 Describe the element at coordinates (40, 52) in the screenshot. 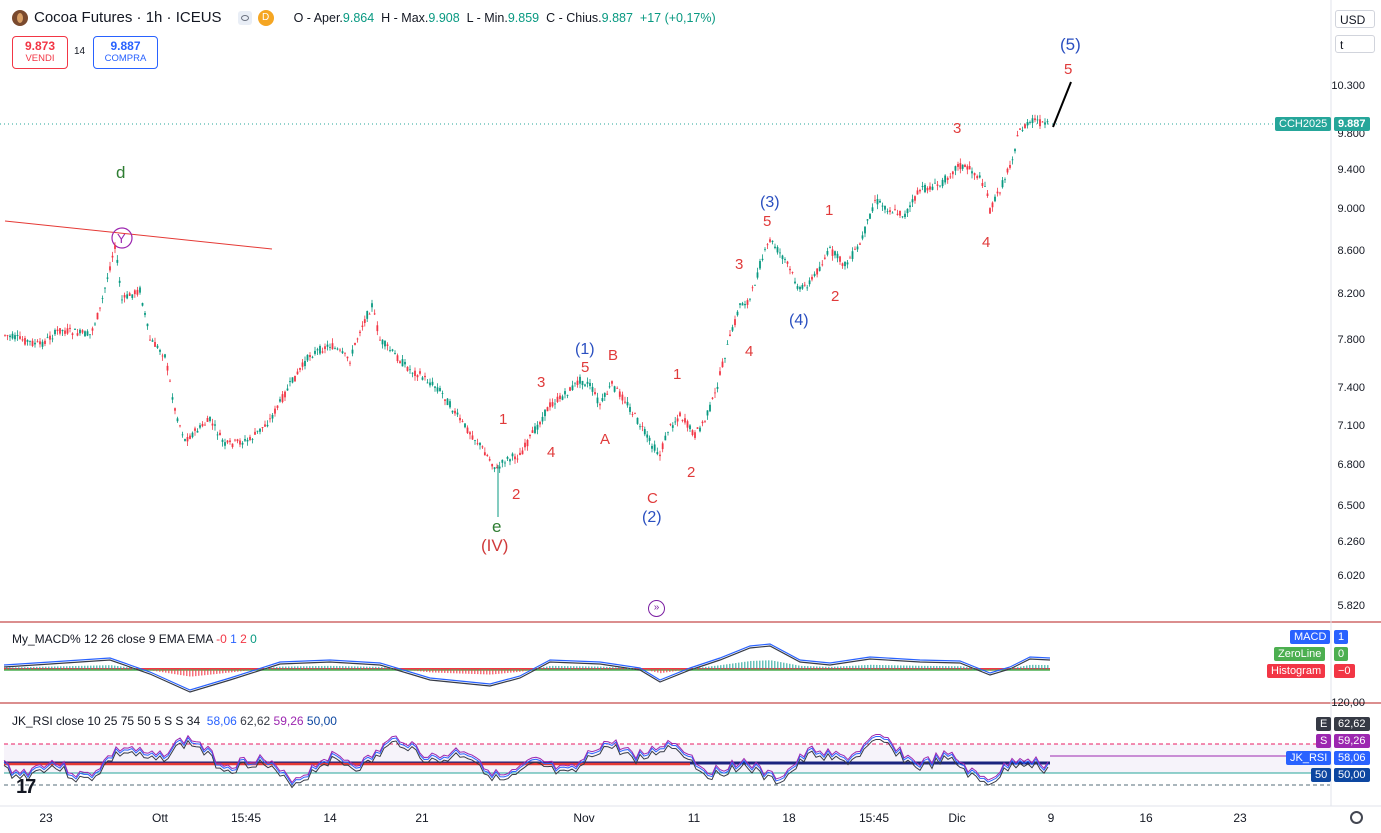

I see `sell-button: 9.873 VENDI` at that location.